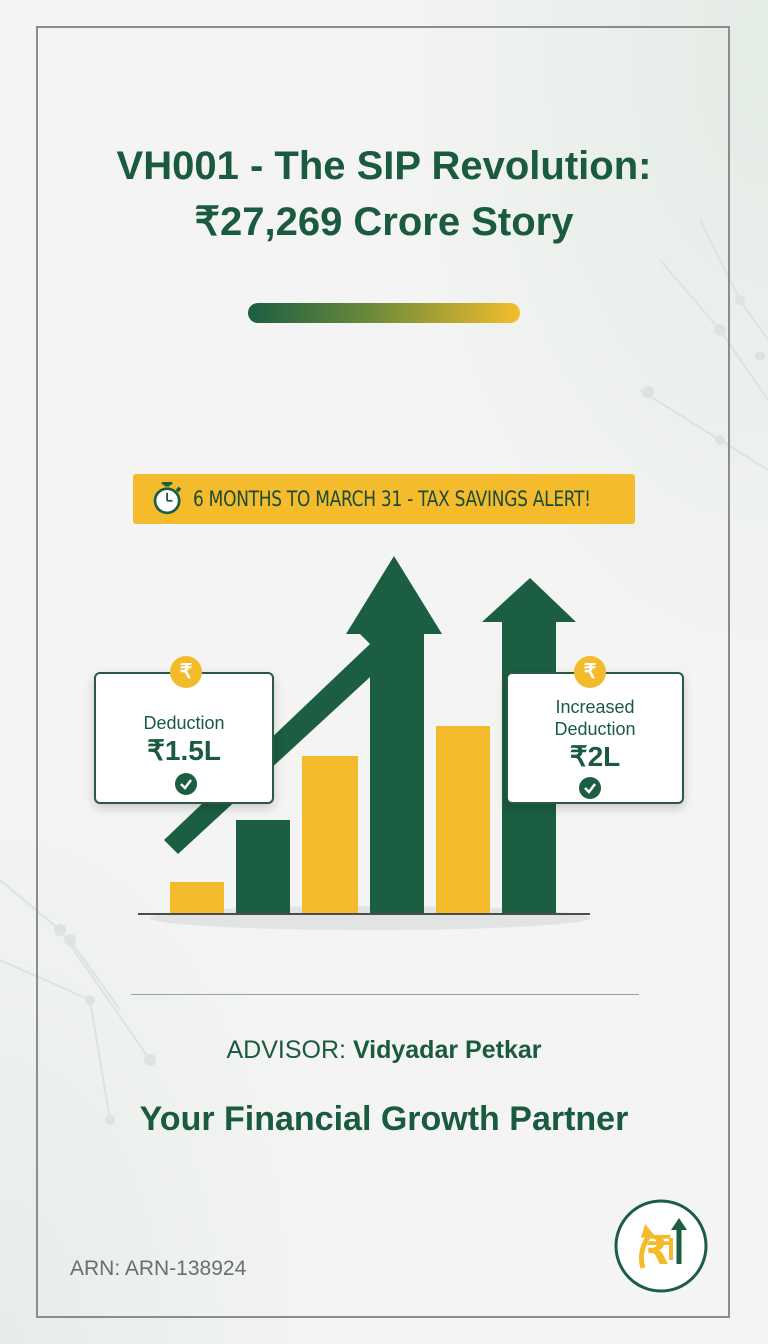 This screenshot has width=768, height=1344. Describe the element at coordinates (595, 707) in the screenshot. I see `increased-deduction-label-1: Increased` at that location.